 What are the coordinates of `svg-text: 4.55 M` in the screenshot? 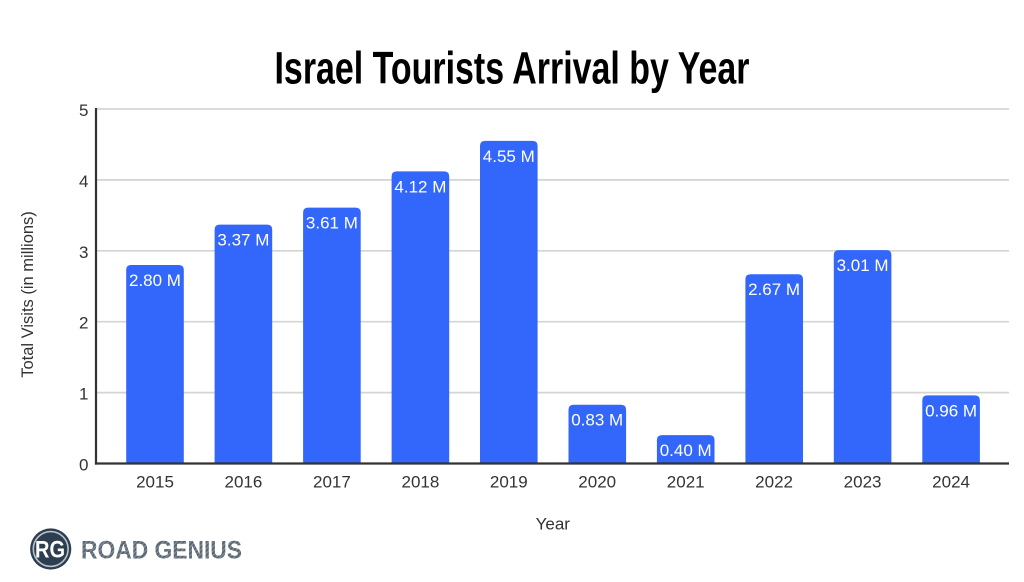 It's located at (509, 156).